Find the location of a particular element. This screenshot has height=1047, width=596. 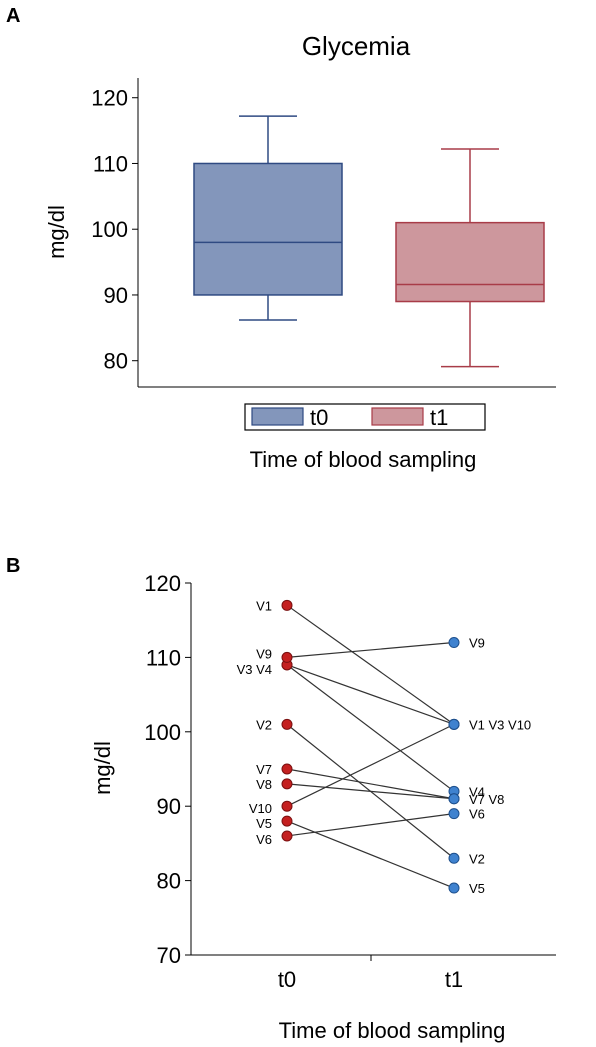

point-label-t1: V2 is located at coordinates (477, 858).